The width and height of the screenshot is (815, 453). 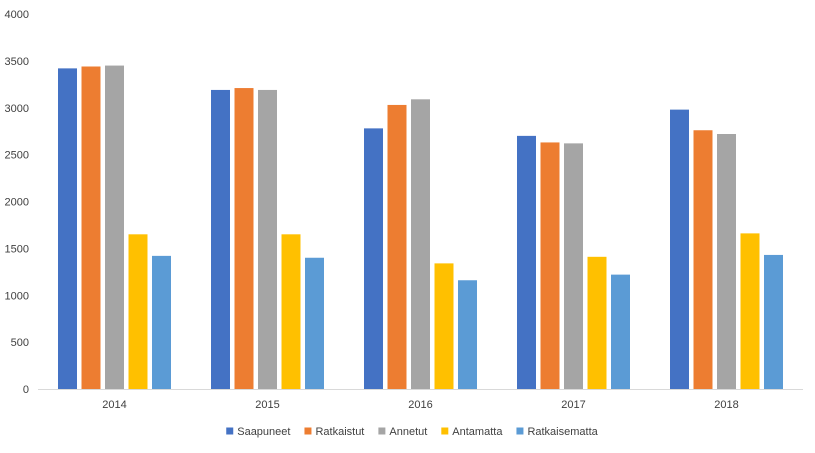 What do you see at coordinates (477, 432) in the screenshot?
I see `legend-label: Antamatta` at bounding box center [477, 432].